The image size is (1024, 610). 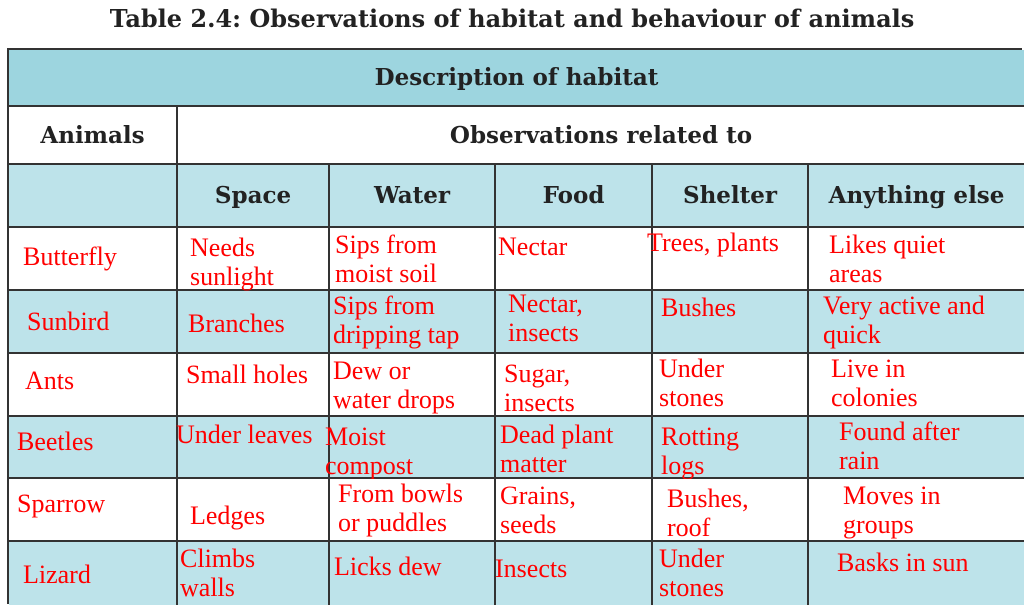 I want to click on table-cell: Basks in sun, so click(x=916, y=573).